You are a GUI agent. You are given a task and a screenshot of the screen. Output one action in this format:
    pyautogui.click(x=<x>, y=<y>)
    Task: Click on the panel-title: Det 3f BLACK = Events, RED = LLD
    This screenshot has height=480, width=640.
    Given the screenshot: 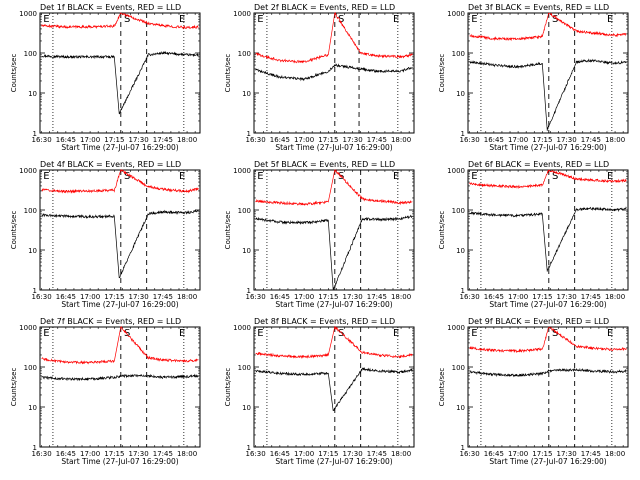 What is the action you would take?
    pyautogui.click(x=538, y=7)
    